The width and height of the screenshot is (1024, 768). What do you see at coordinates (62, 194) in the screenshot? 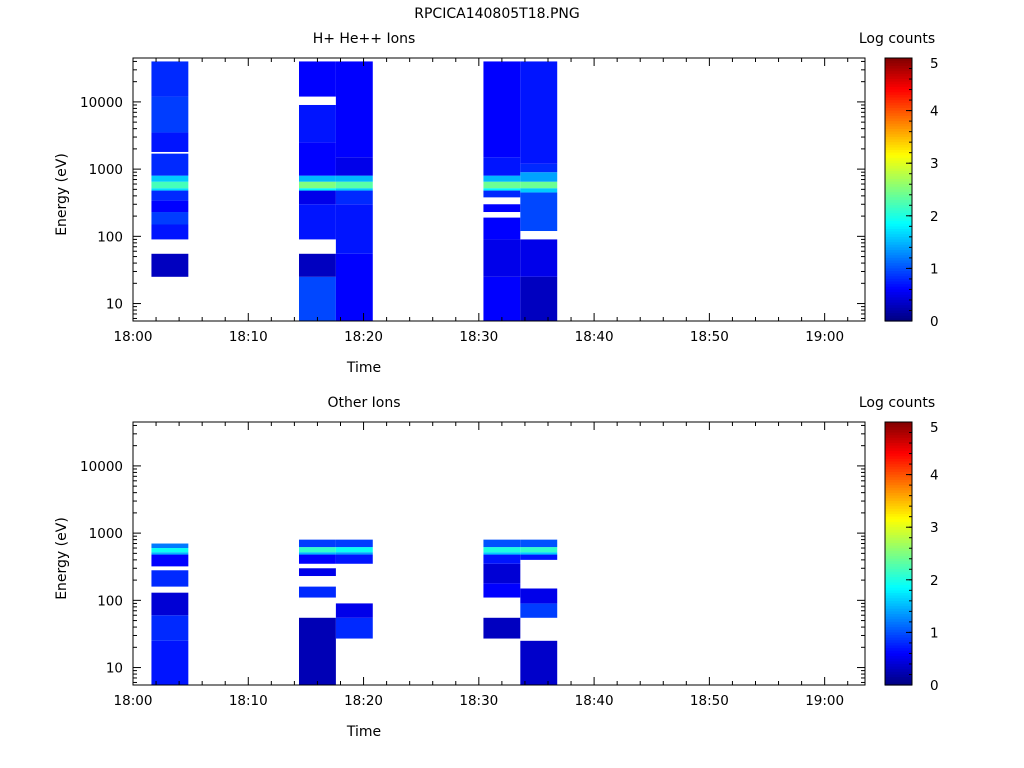
I see `y-axis-label: Energy (eV)` at bounding box center [62, 194].